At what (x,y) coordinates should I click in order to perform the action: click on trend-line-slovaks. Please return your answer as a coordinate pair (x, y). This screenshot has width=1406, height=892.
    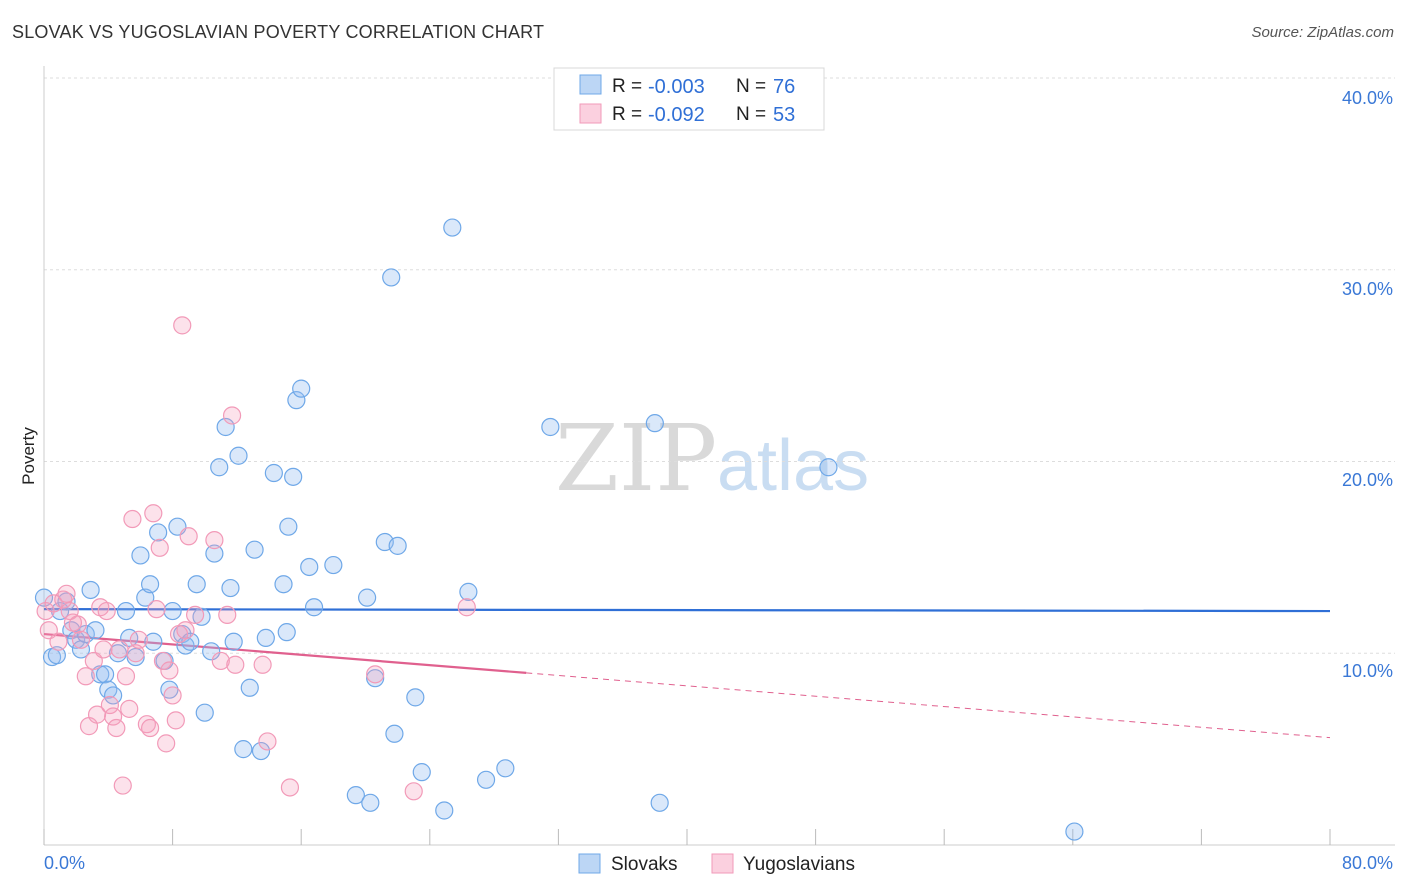
    Looking at the image, I should click on (687, 610).